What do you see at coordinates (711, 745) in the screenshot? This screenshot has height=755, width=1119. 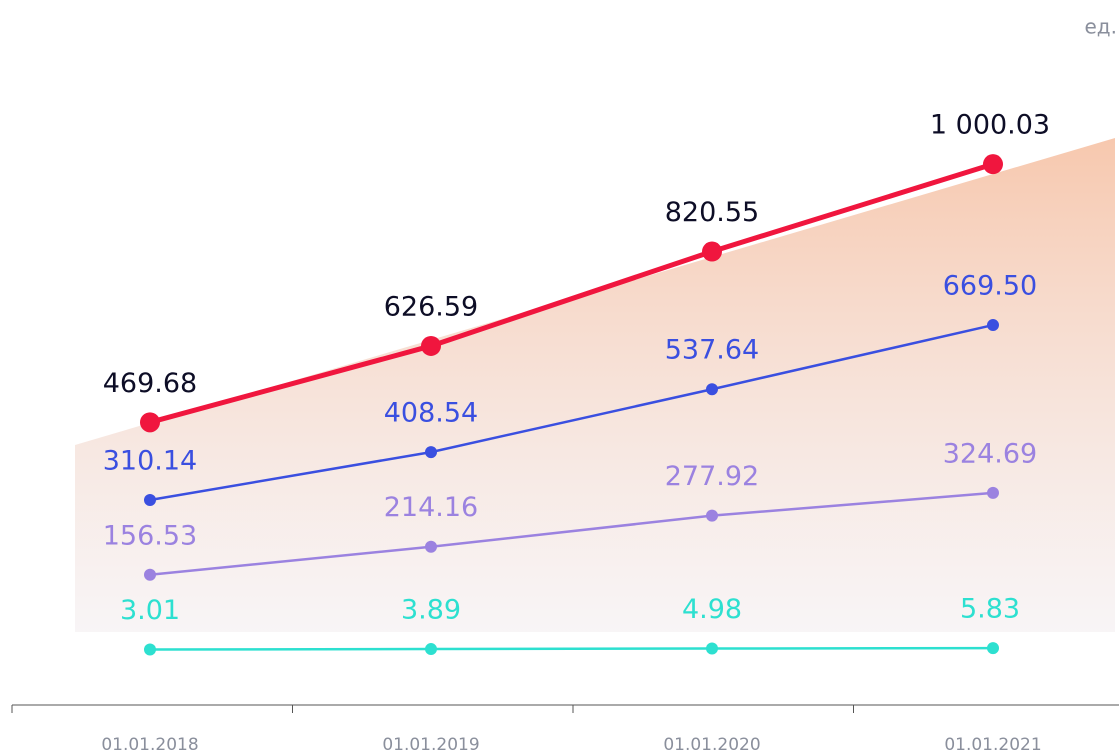 I see `x-tick-label: 01.01.2020` at bounding box center [711, 745].